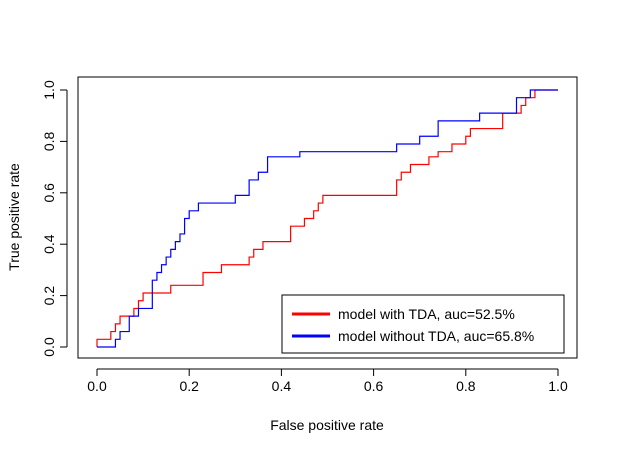  What do you see at coordinates (436, 336) in the screenshot?
I see `legend-label-no-tda: model without TDA, auc=65.8%` at bounding box center [436, 336].